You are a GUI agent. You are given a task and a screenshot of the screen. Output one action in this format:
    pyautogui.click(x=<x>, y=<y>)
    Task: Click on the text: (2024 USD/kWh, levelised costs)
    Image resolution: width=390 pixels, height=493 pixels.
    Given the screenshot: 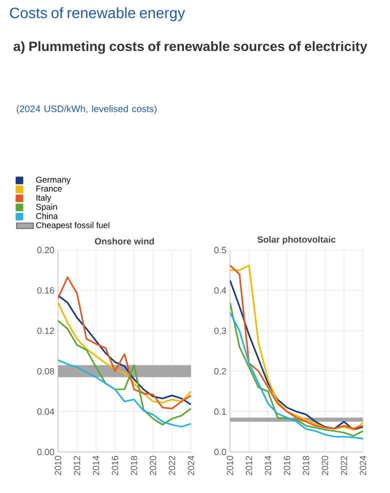 What is the action you would take?
    pyautogui.click(x=86, y=109)
    